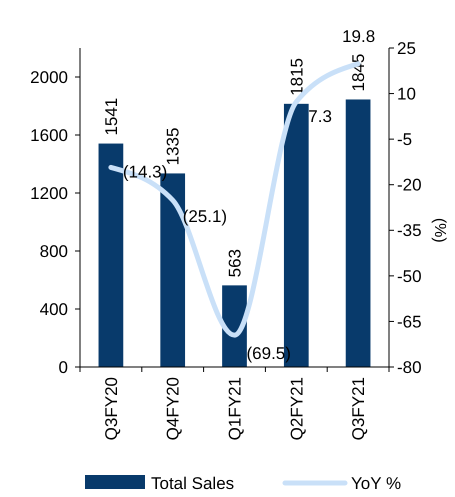  I want to click on y-tick-label: 400, so click(54, 309).